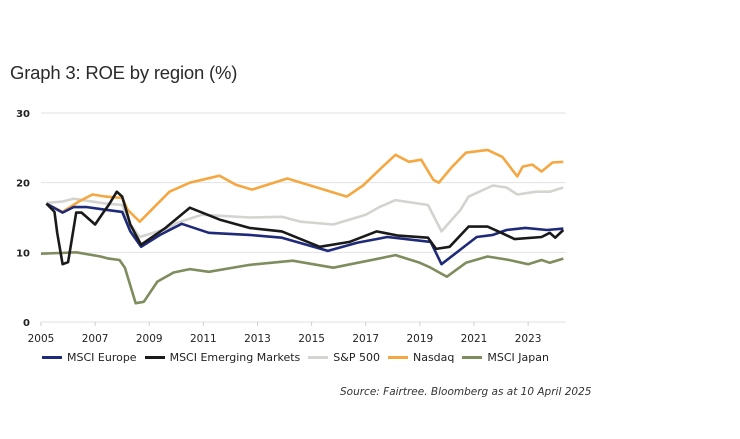  What do you see at coordinates (365, 339) in the screenshot?
I see `x-tick-label: 2017` at bounding box center [365, 339].